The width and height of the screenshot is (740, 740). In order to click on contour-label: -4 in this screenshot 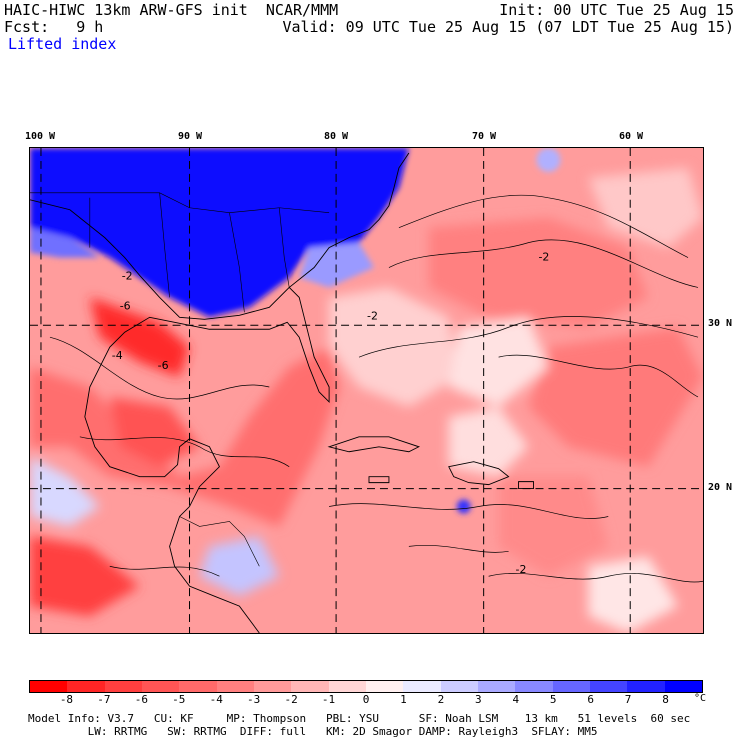, I will do `click(117, 355)`.